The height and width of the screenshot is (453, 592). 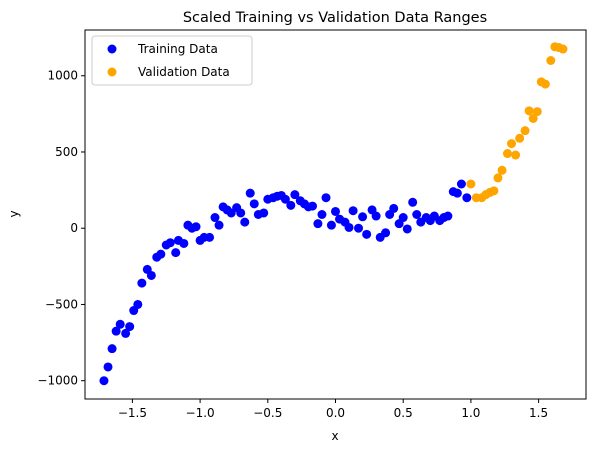 I want to click on y-axis-label: y, so click(x=14, y=213).